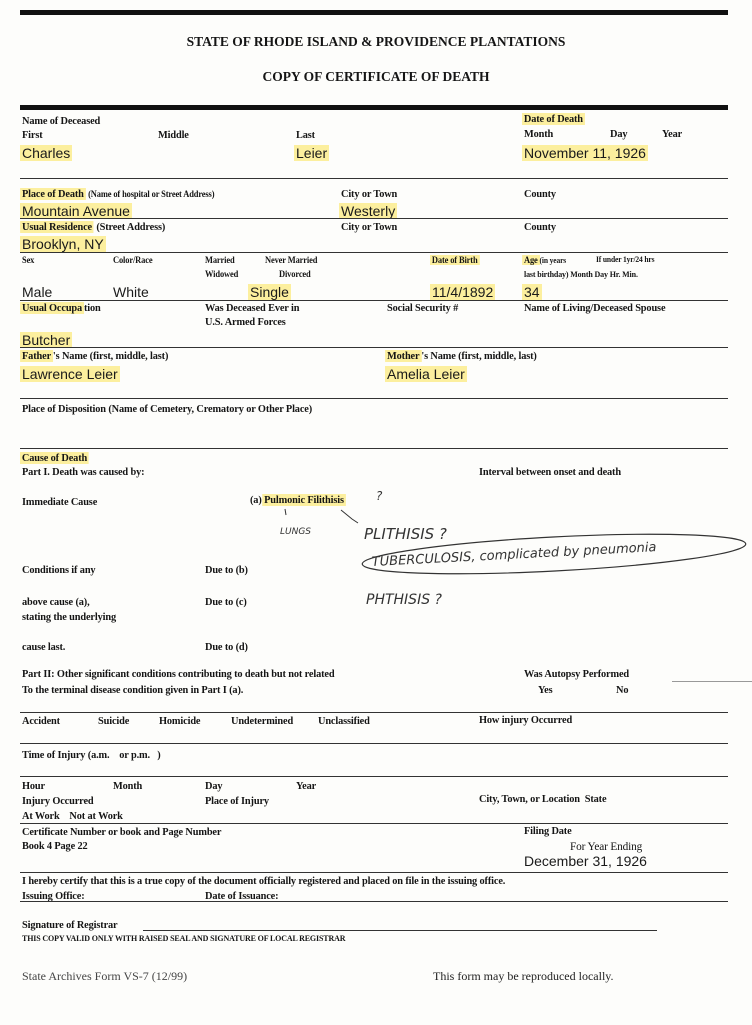  What do you see at coordinates (374, 12) in the screenshot?
I see `top-rule` at bounding box center [374, 12].